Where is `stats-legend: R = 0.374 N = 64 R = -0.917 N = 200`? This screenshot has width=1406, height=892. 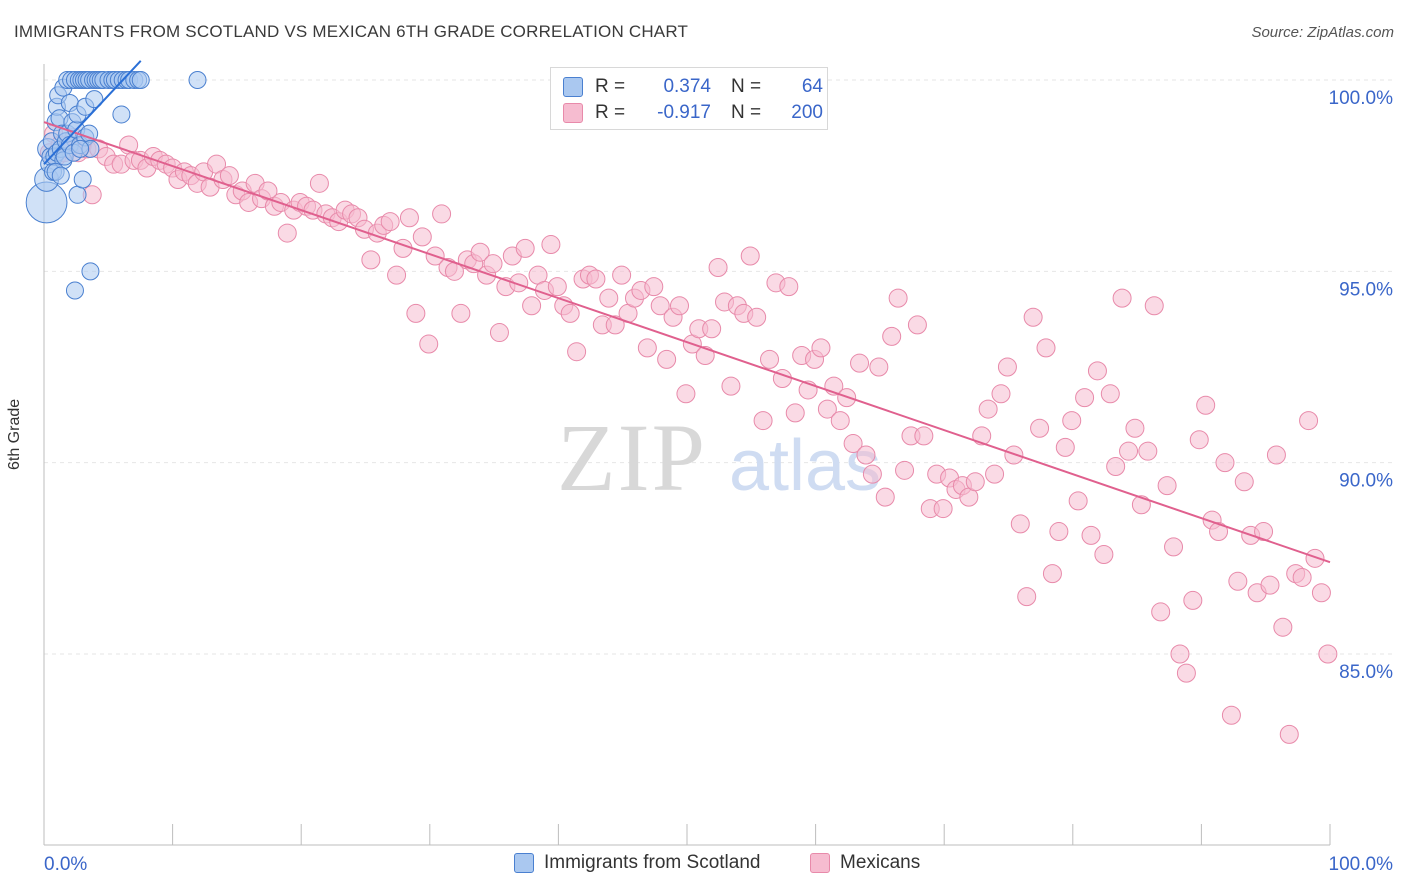
stats-legend: R = 0.374 N = 64 R = -0.917 N = 200 is located at coordinates (689, 98).